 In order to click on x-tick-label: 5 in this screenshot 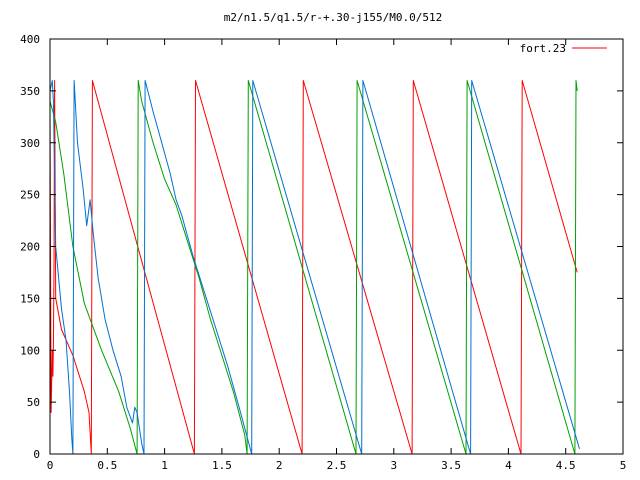, I will do `click(623, 465)`.